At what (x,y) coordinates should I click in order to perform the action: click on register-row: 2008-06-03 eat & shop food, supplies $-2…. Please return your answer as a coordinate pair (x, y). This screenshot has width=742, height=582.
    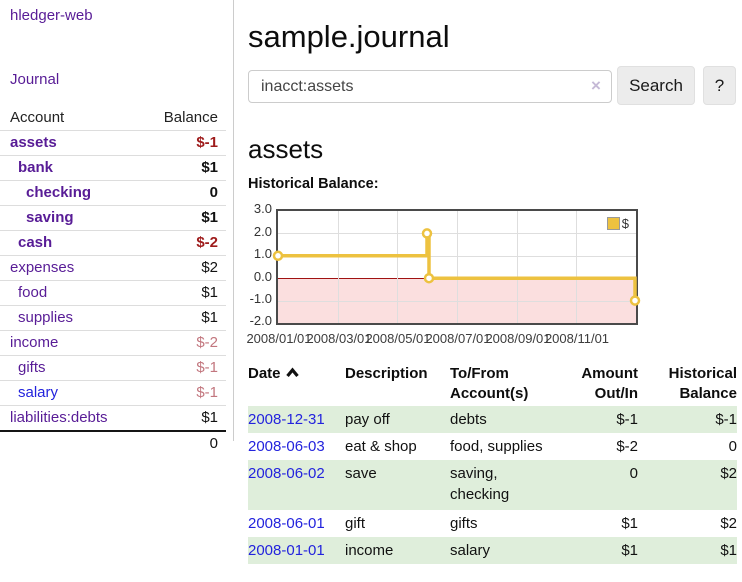
    Looking at the image, I should click on (492, 446).